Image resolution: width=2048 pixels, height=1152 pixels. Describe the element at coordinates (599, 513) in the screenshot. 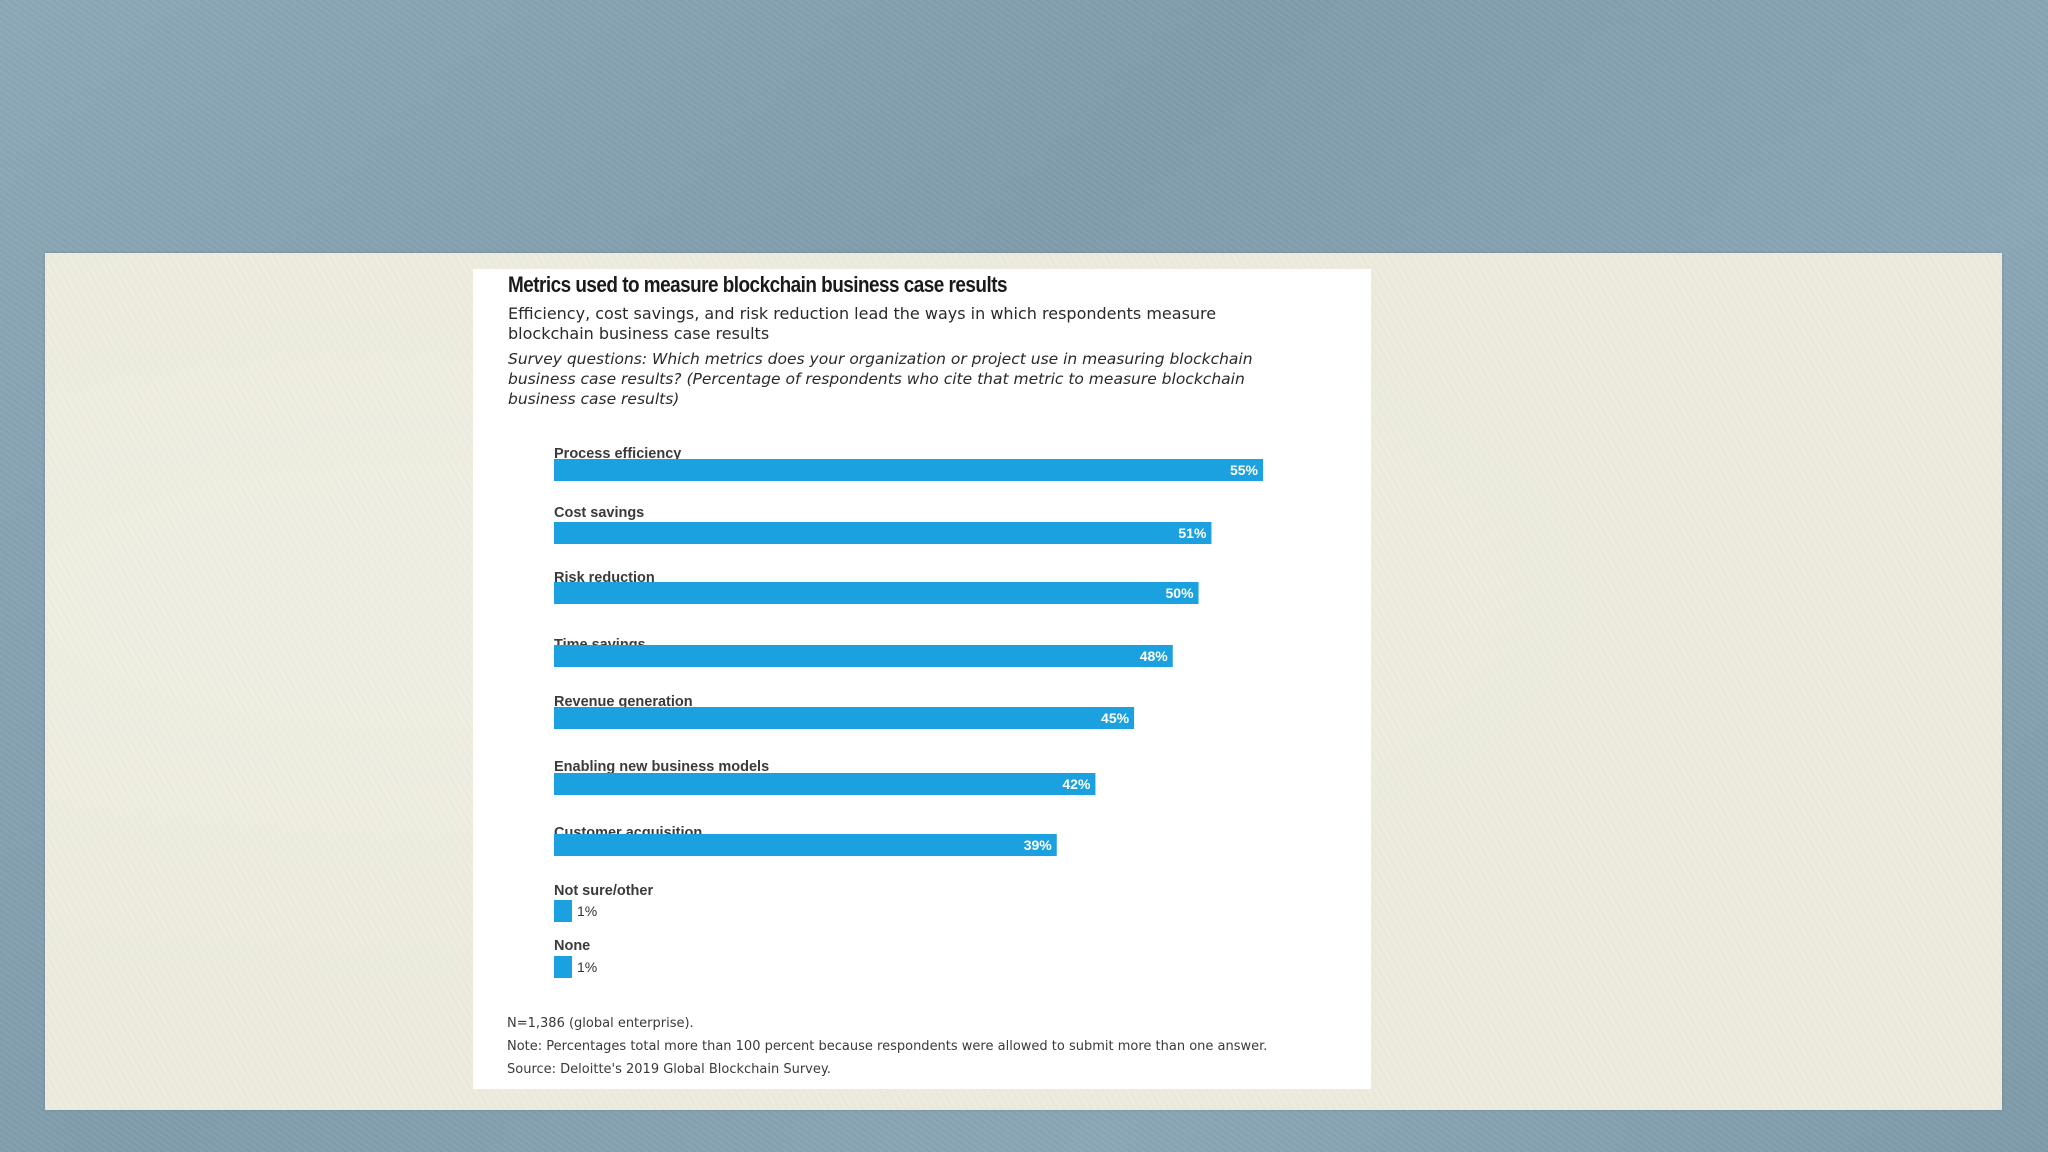

I see `category-label-cost-savings: Cost savings` at that location.